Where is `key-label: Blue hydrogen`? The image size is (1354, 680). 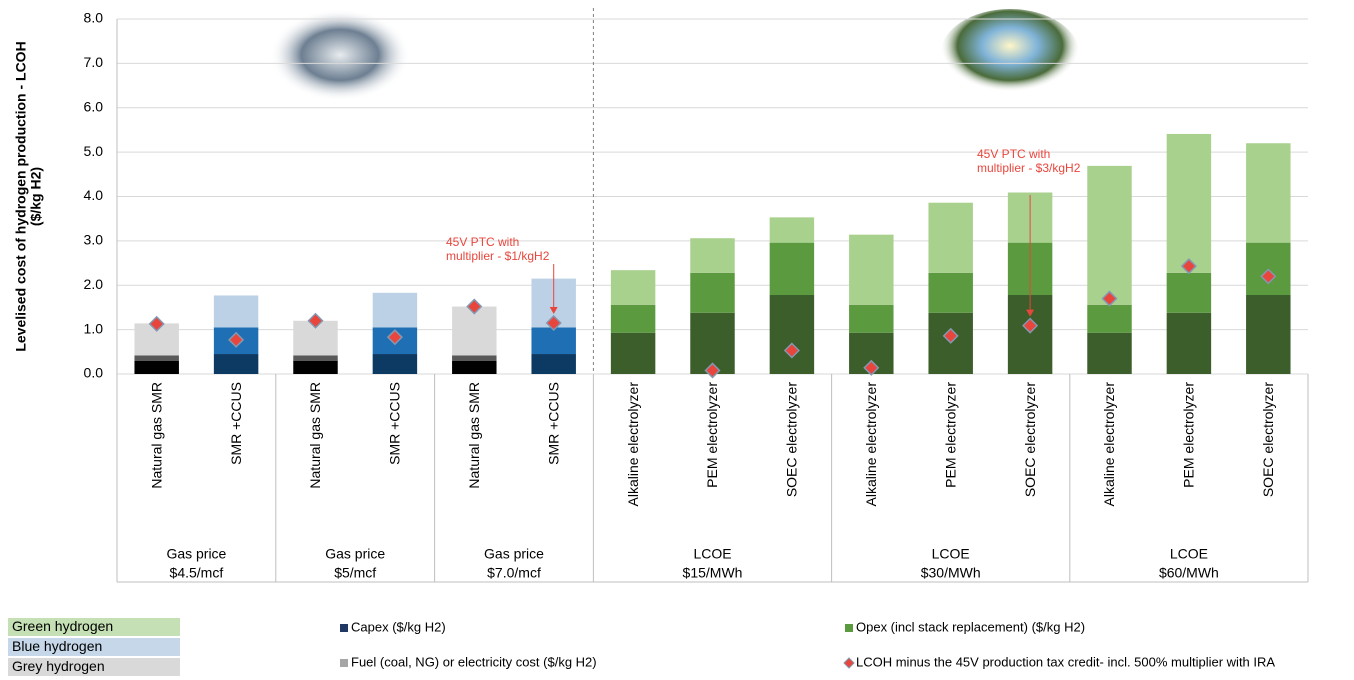
key-label: Blue hydrogen is located at coordinates (57, 646).